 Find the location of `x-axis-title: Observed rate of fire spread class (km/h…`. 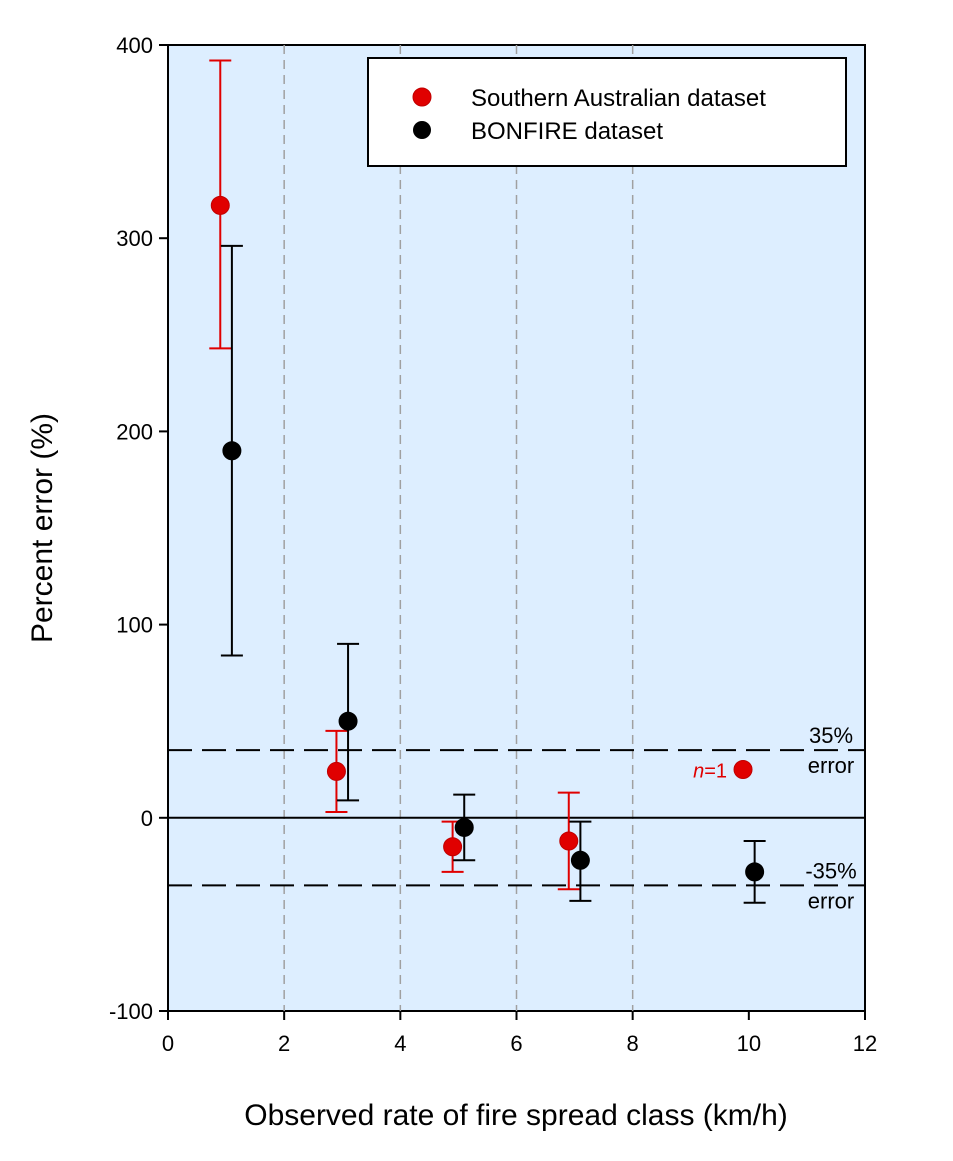

x-axis-title: Observed rate of fire spread class (km/h… is located at coordinates (516, 1115).